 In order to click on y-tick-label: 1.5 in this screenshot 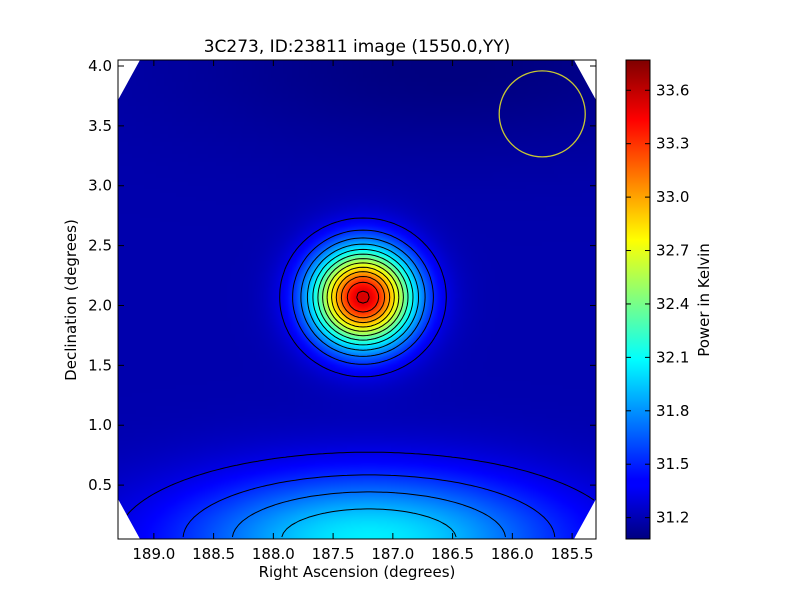, I will do `click(100, 365)`.